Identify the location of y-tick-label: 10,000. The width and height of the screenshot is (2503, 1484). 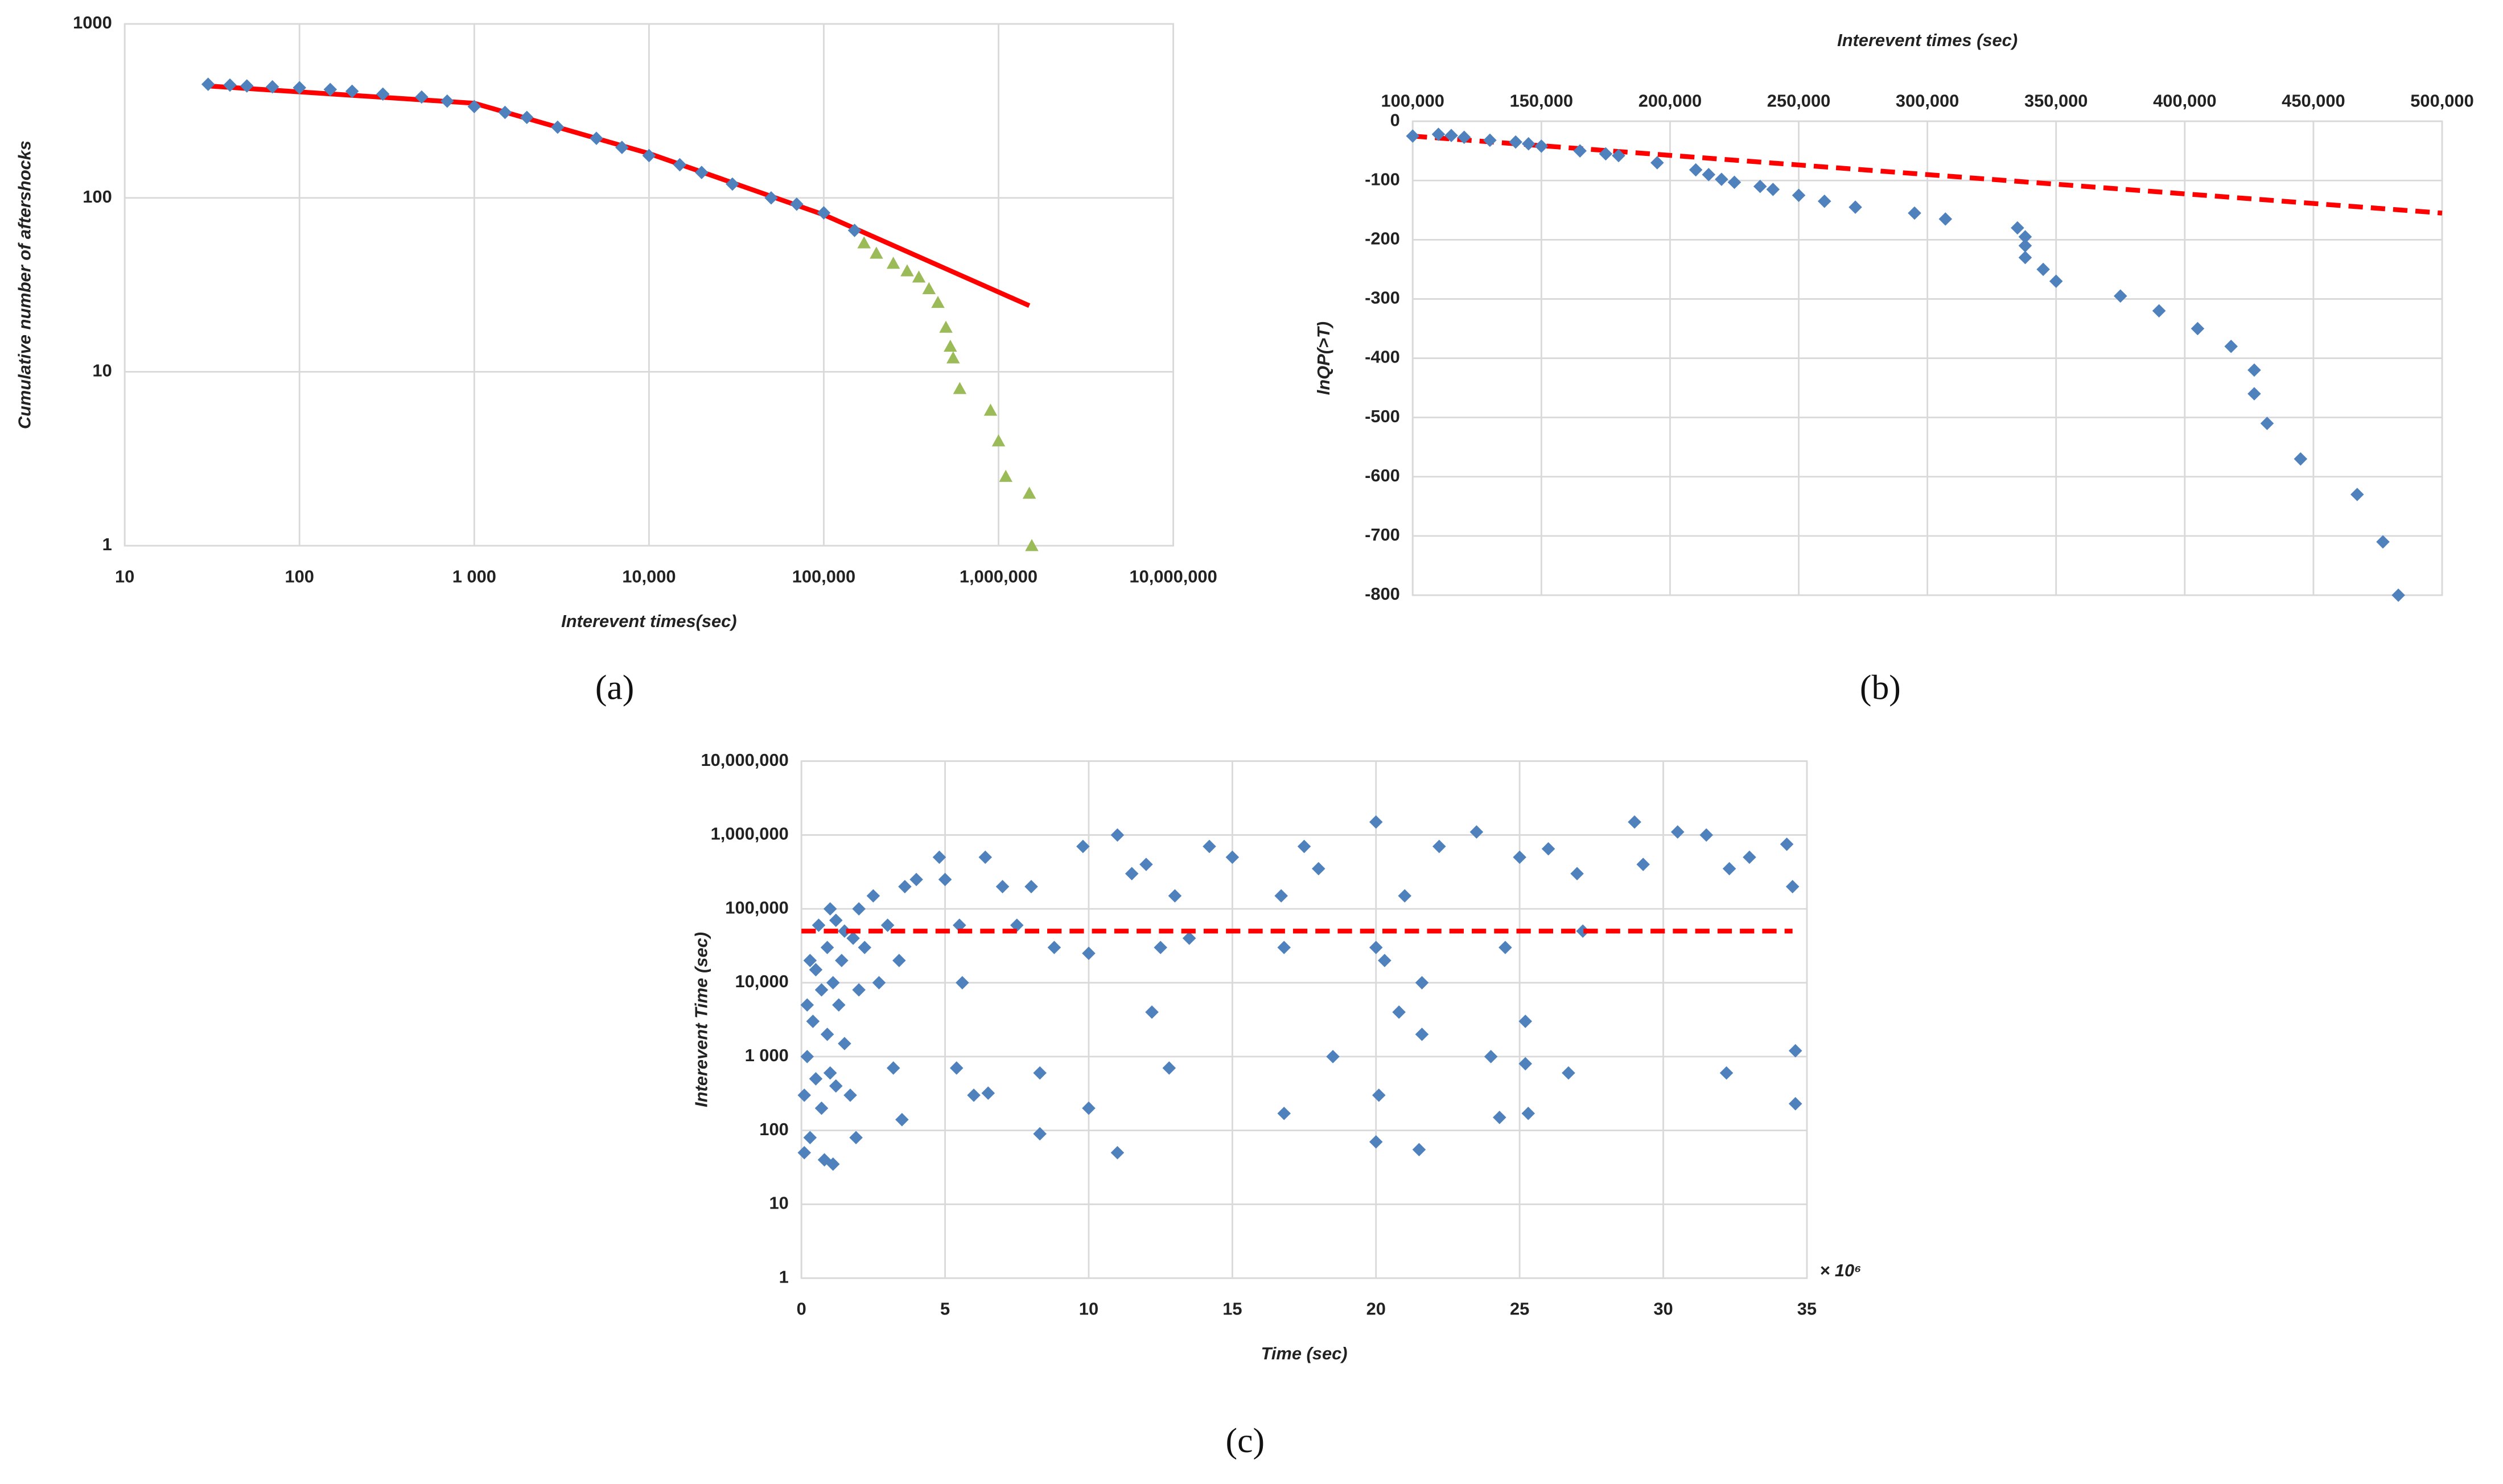
(761, 981).